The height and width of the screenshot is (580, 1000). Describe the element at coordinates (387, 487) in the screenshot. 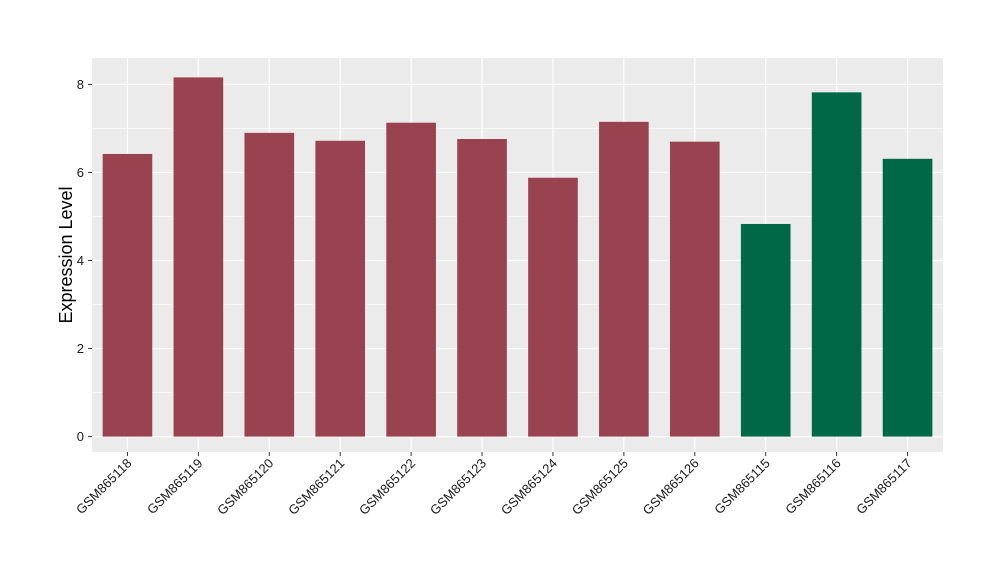

I see `x-tick-label: GSM865122` at that location.